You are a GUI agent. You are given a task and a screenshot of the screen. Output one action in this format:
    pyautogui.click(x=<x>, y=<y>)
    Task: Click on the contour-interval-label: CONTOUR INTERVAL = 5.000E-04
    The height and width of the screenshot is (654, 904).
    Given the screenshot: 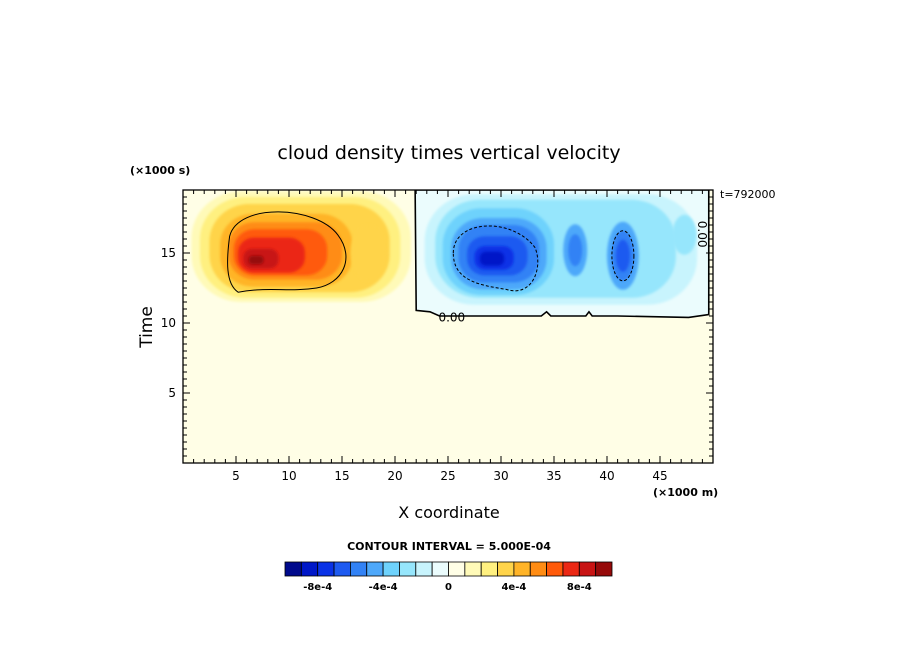 What is the action you would take?
    pyautogui.click(x=449, y=546)
    